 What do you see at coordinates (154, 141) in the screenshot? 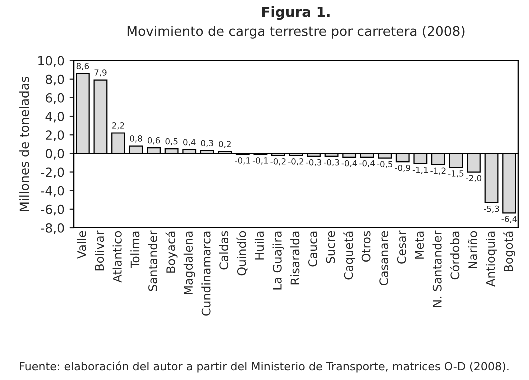
I see `data-label: 0,6` at bounding box center [154, 141].